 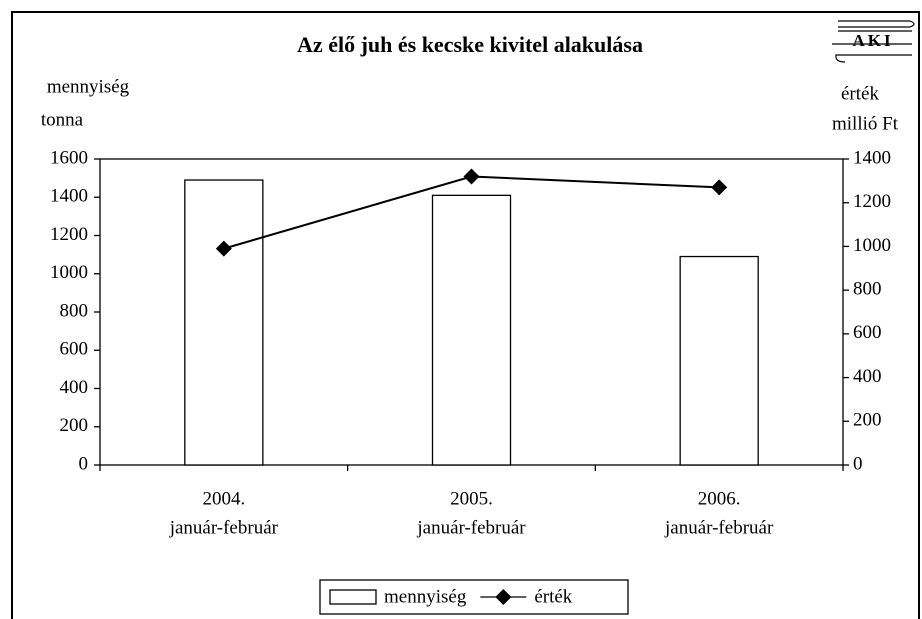 What do you see at coordinates (872, 201) in the screenshot?
I see `y2-tick-label: 1200` at bounding box center [872, 201].